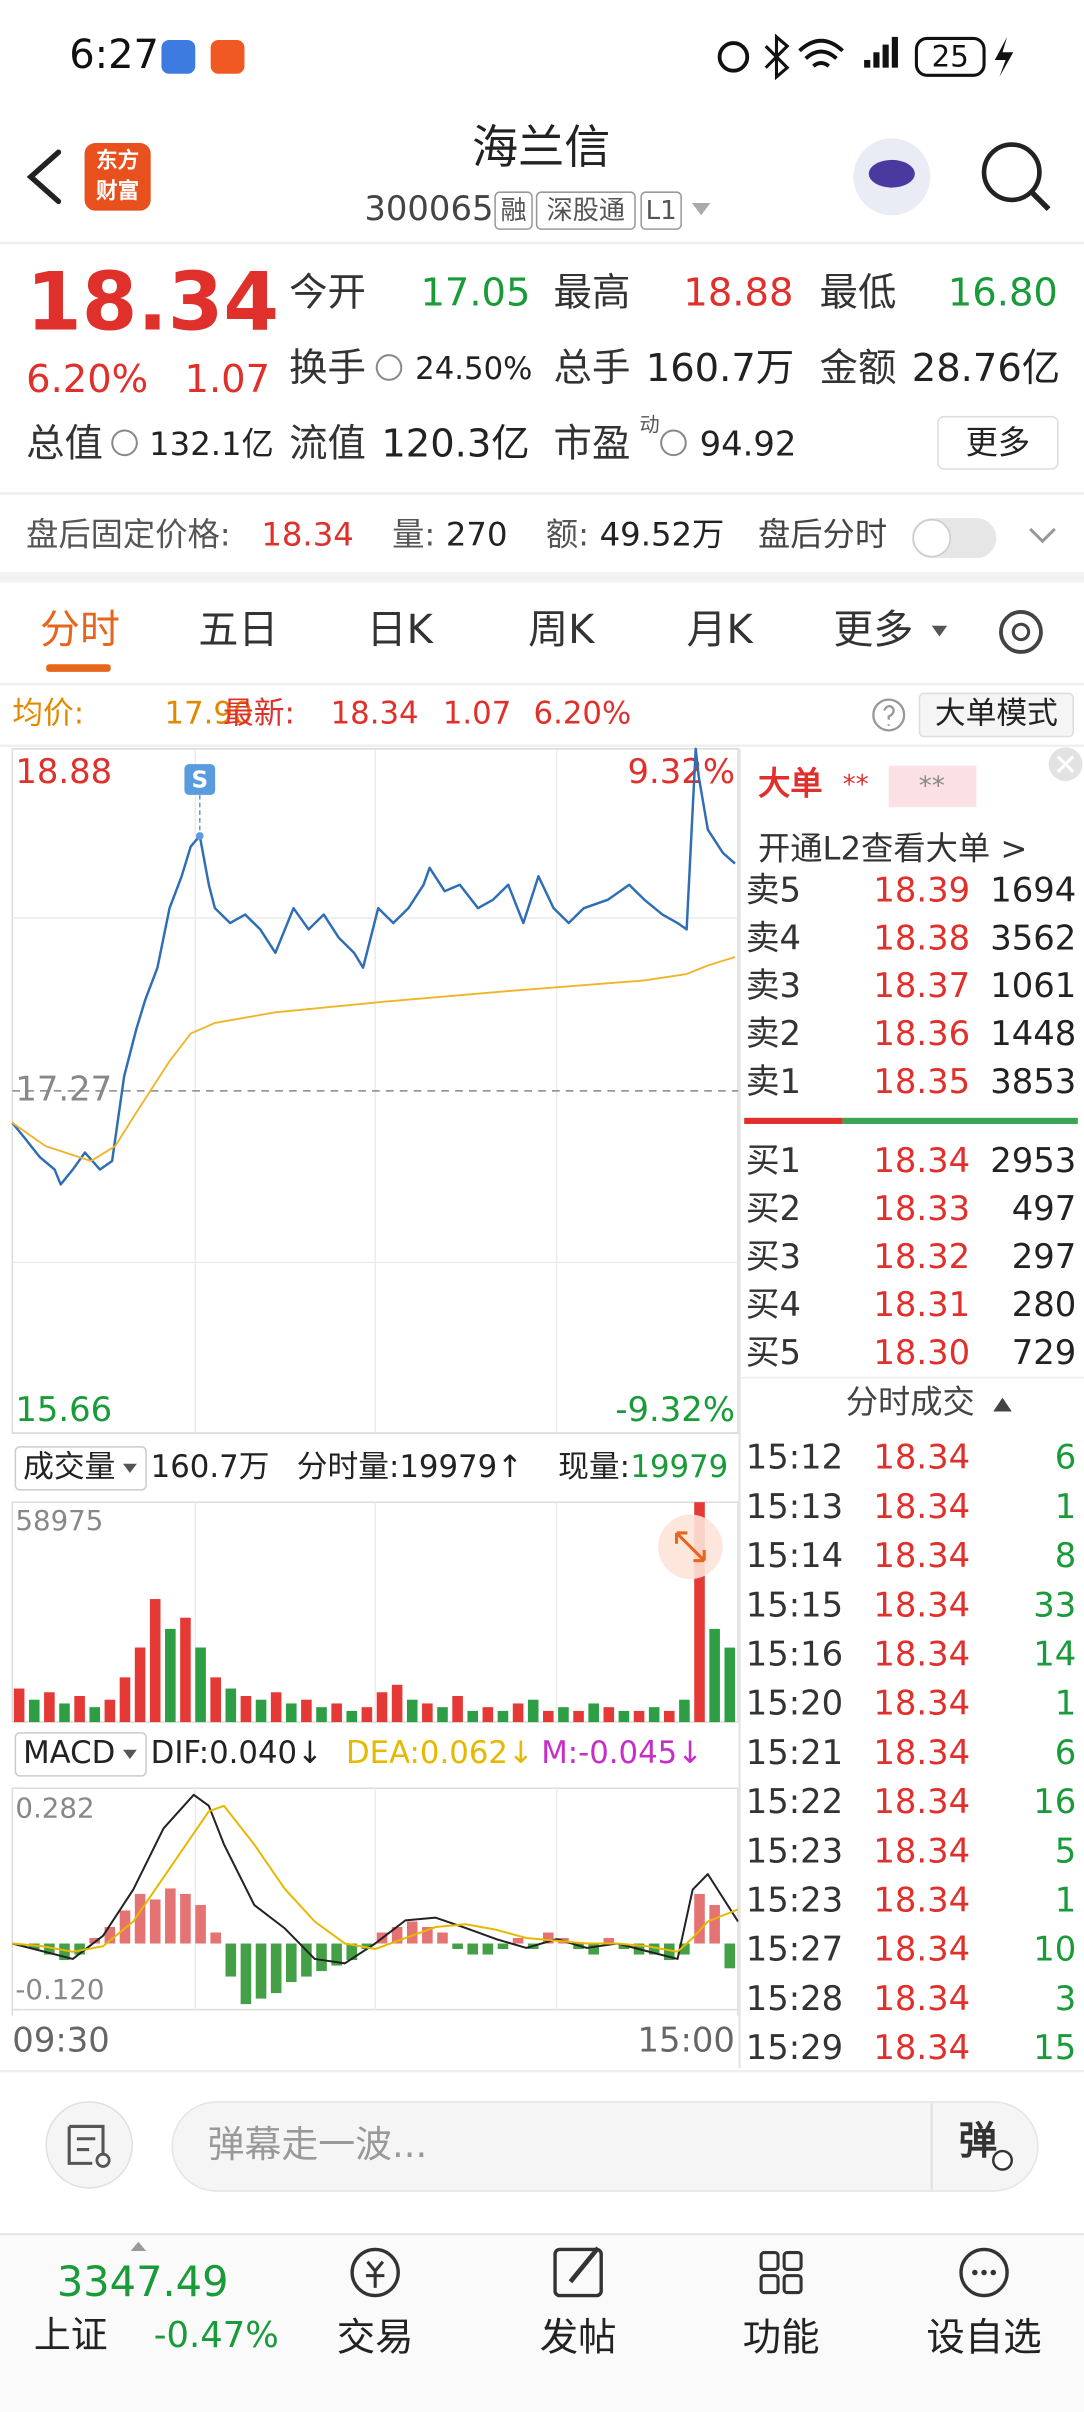 This screenshot has height=2412, width=1084. Describe the element at coordinates (583, 713) in the screenshot. I see `latest-change-pct: 6.20%` at that location.